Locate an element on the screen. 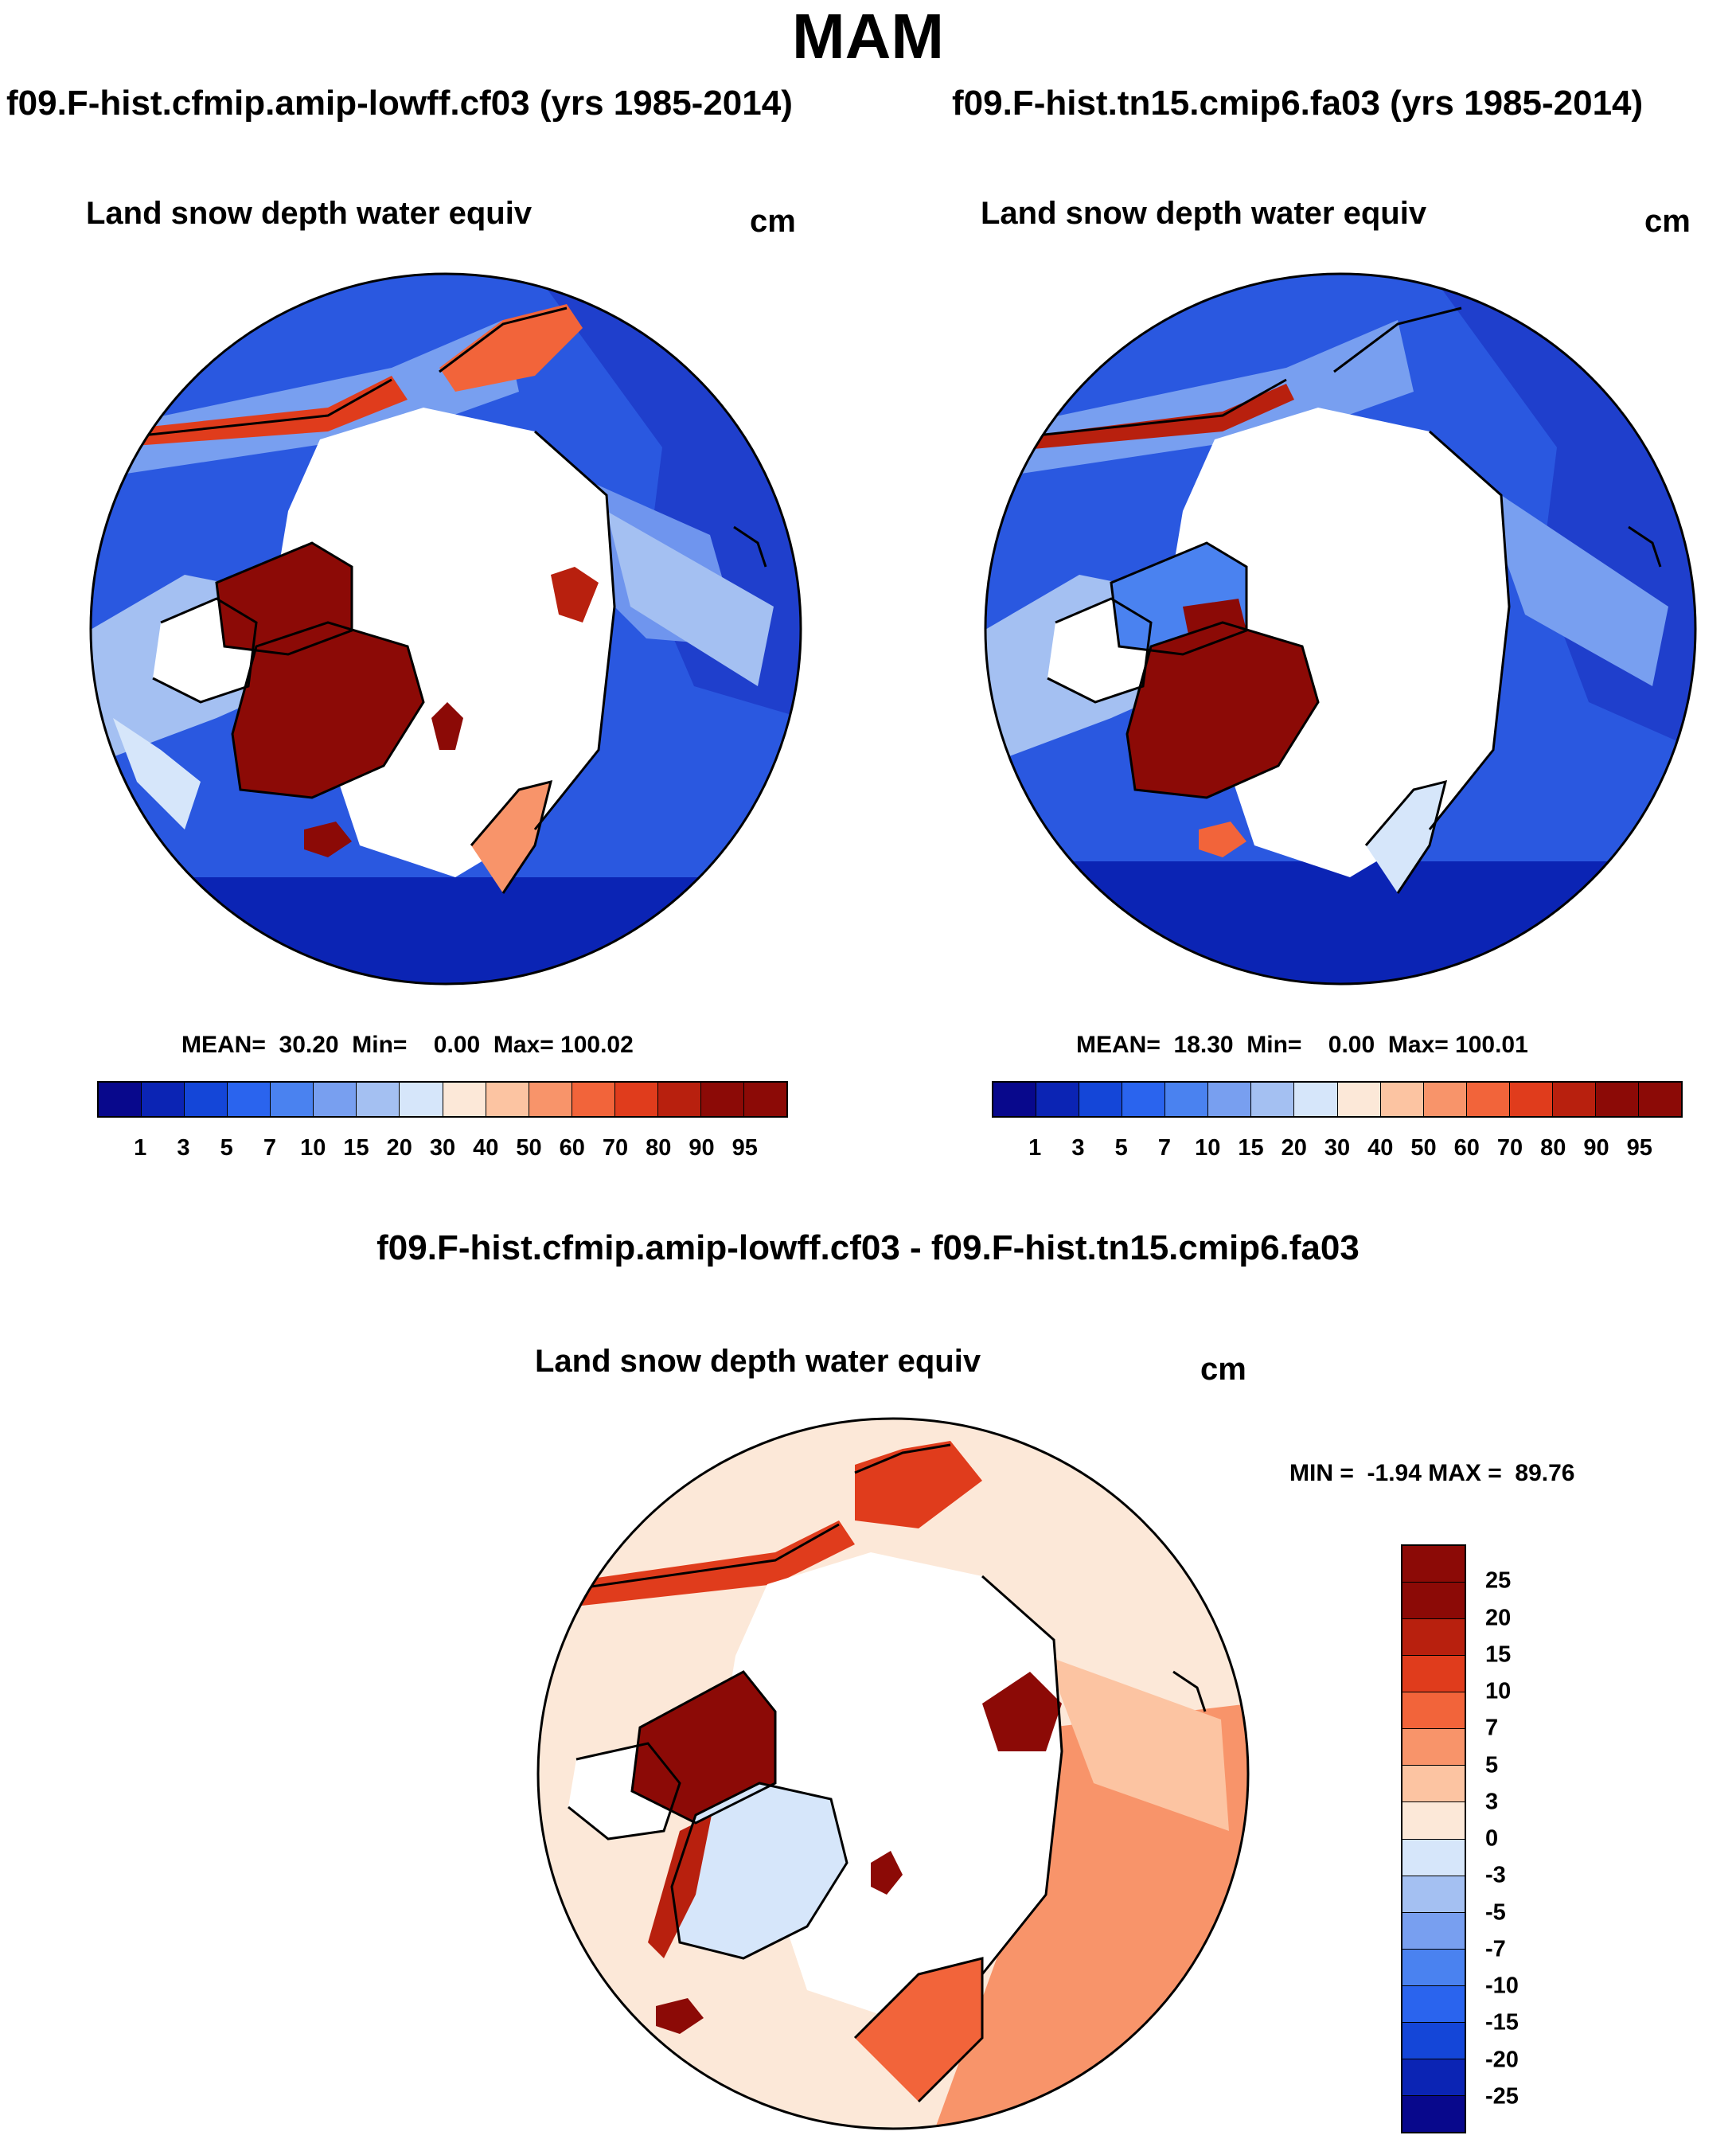 The width and height of the screenshot is (1736, 2143). diff-stats-line: MIN = -1.94 MAX = 89.76 is located at coordinates (1432, 1473).